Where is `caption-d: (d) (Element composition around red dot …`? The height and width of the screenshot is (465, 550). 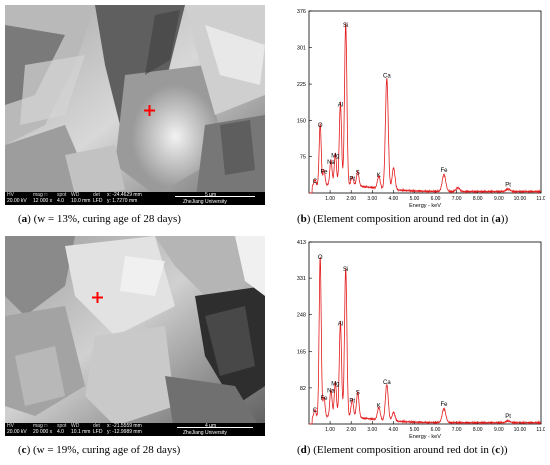
caption-d: (d) (Element composition around red dot … is located at coordinates (402, 450).